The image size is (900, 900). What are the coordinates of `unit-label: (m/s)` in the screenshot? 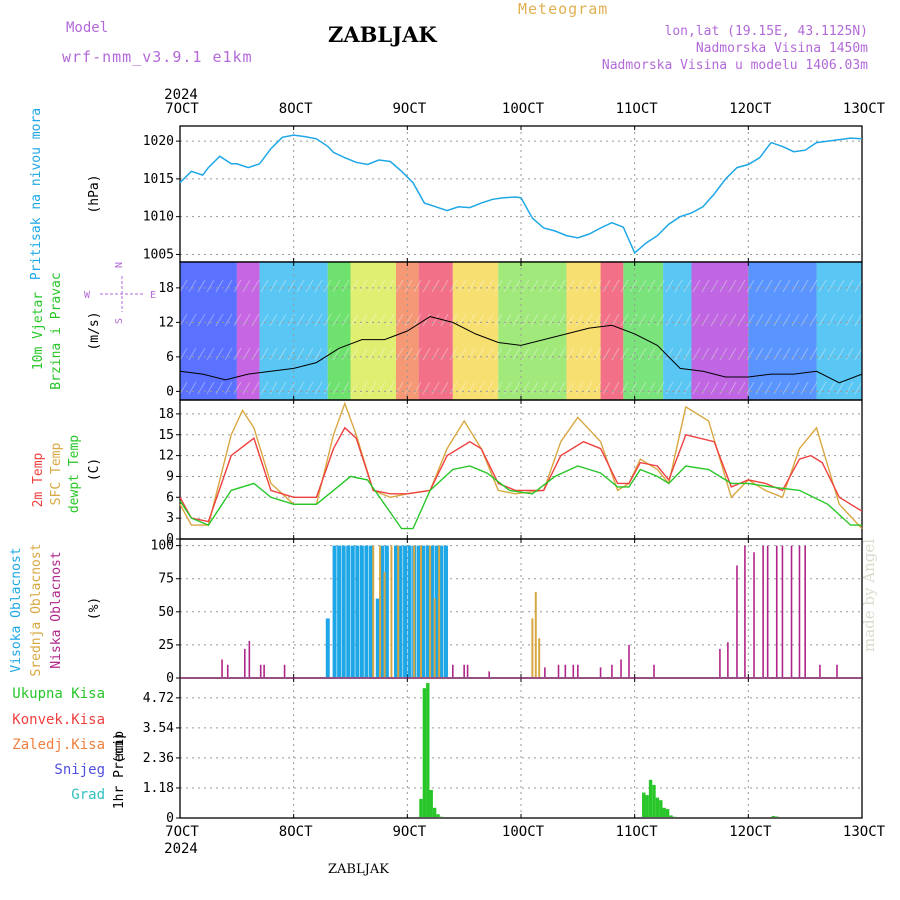 It's located at (94, 330).